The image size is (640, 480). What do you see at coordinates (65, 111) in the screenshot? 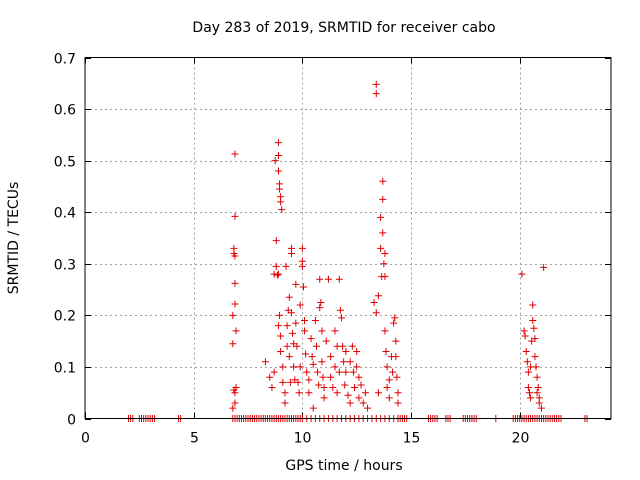
I see `y-tick-label: 0.6` at bounding box center [65, 111].